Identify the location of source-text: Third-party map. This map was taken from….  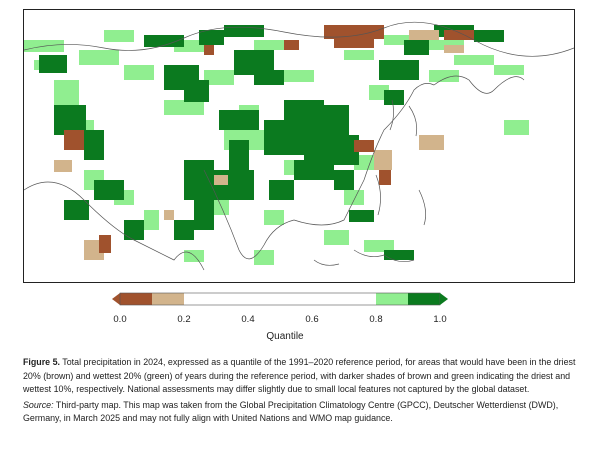
(291, 411).